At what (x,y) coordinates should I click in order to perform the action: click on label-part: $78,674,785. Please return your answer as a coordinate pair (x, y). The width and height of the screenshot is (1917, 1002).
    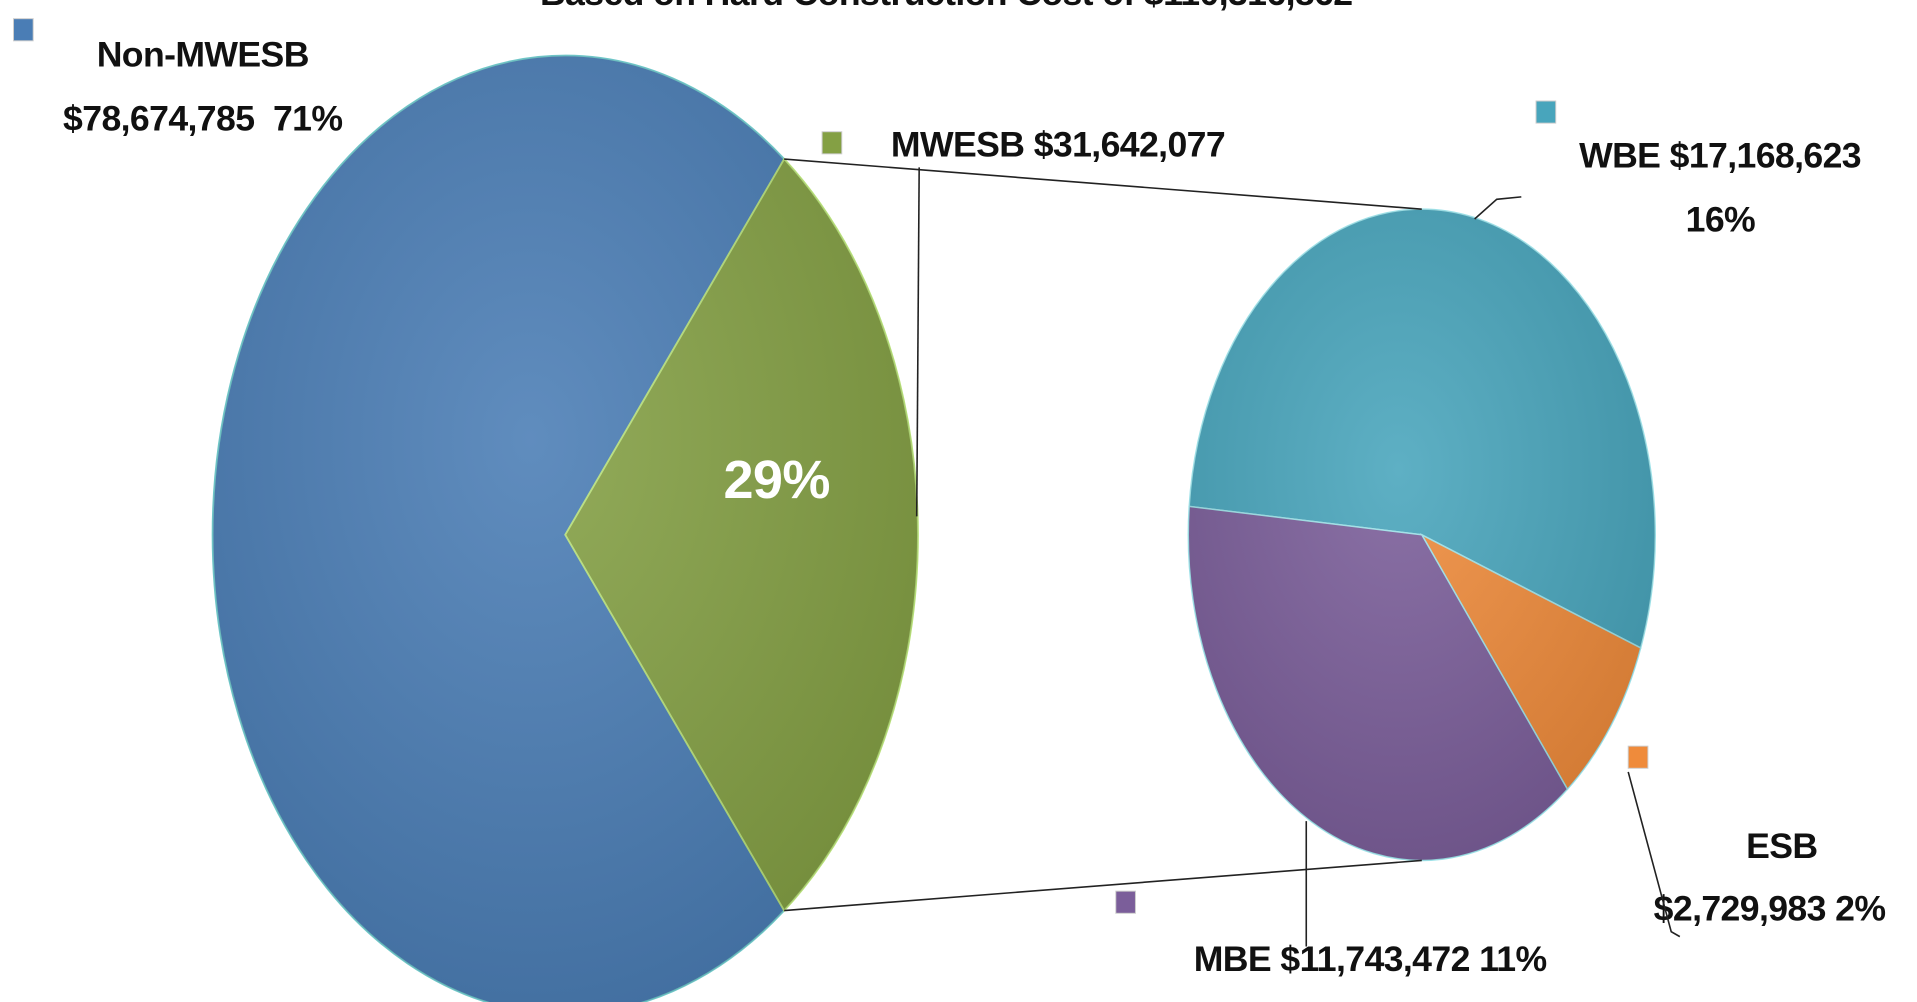
    Looking at the image, I should click on (158, 119).